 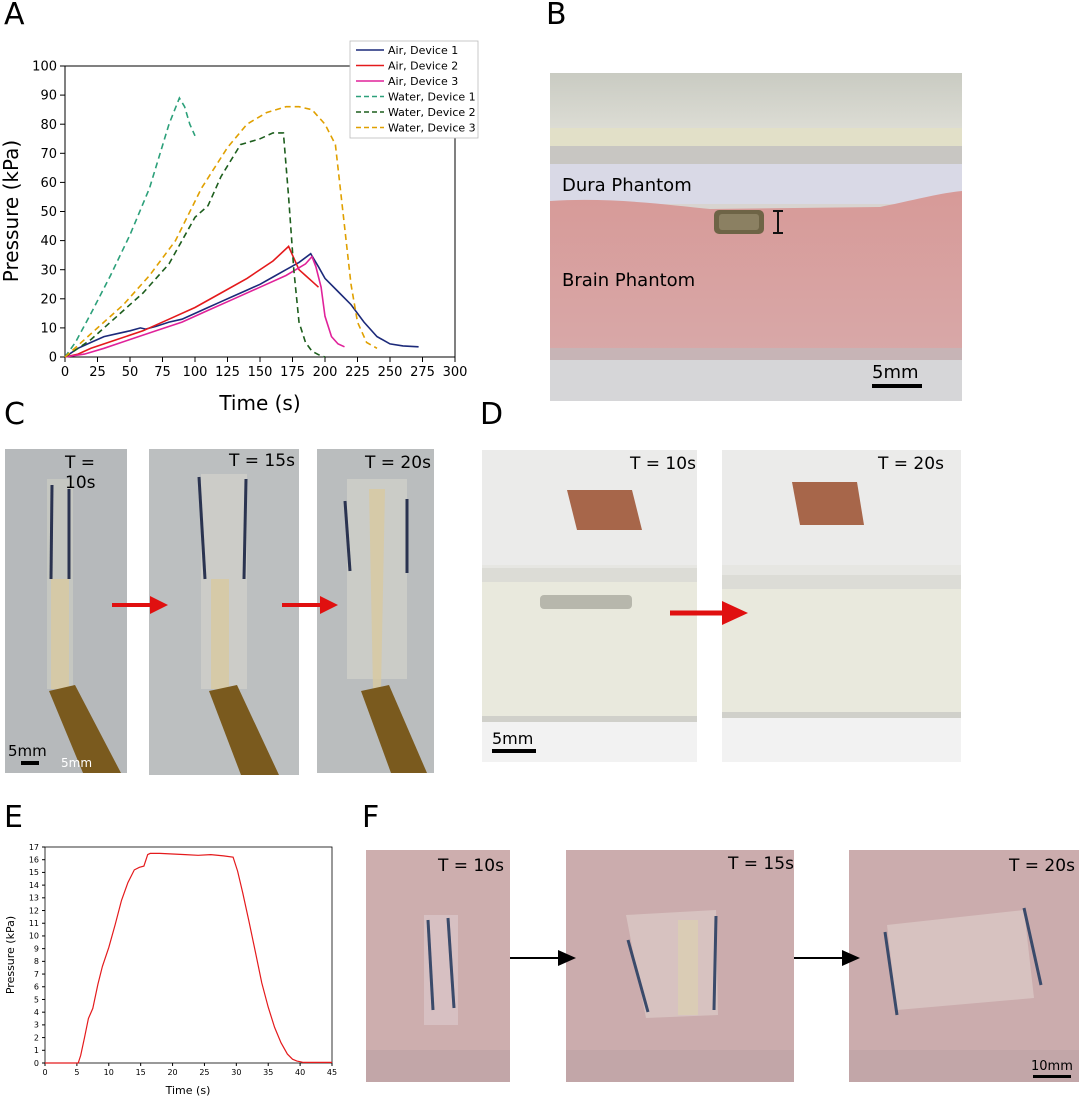 I want to click on x-tick-label: 300, so click(x=455, y=372).